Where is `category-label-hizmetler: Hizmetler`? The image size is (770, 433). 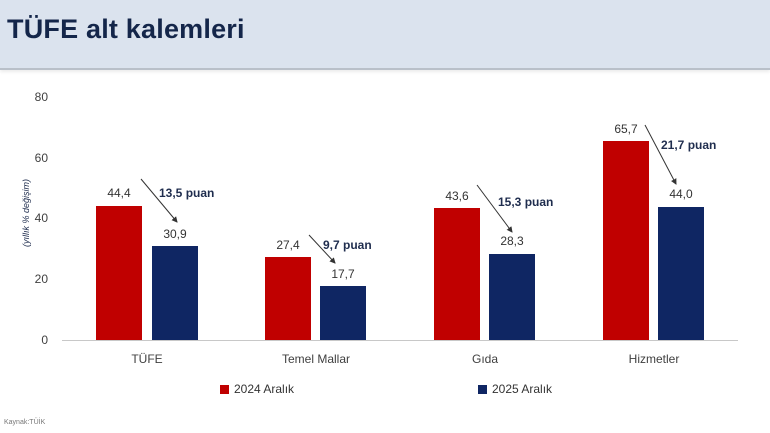 category-label-hizmetler: Hizmetler is located at coordinates (654, 359).